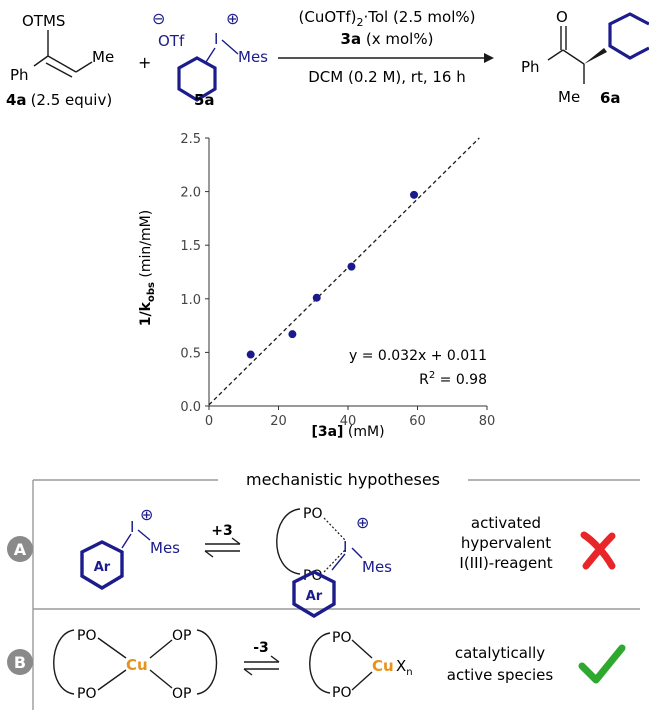 The height and width of the screenshot is (710, 649). I want to click on carbonyl-o-label: O, so click(562, 17).